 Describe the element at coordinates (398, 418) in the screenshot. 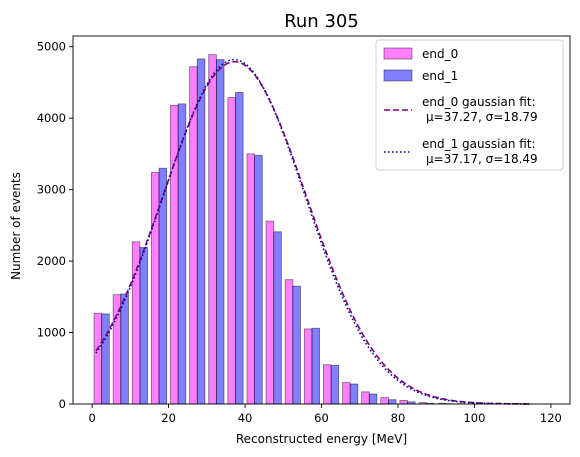

I see `x-tick-label-80: 80` at that location.